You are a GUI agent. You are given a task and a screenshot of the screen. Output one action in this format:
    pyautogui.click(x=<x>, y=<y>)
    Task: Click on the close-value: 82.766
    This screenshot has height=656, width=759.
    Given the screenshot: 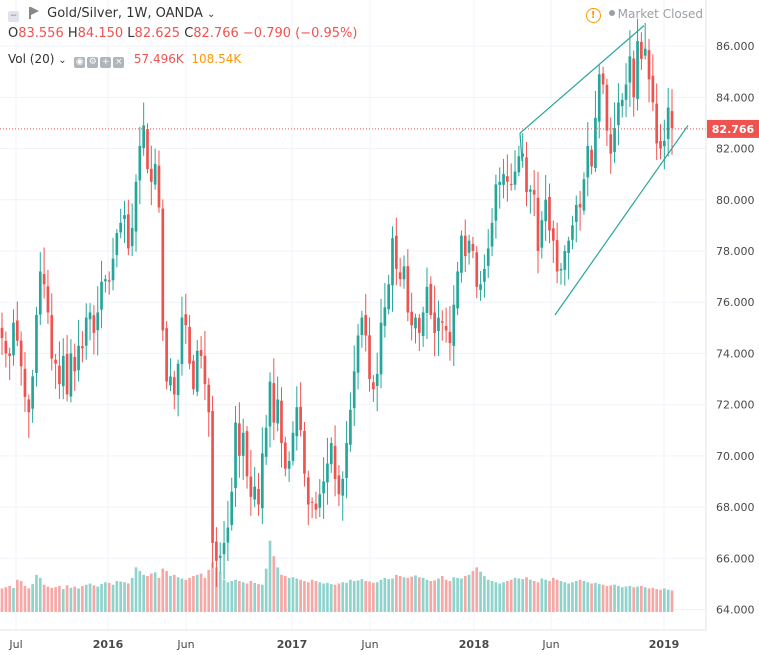 What is the action you would take?
    pyautogui.click(x=216, y=33)
    